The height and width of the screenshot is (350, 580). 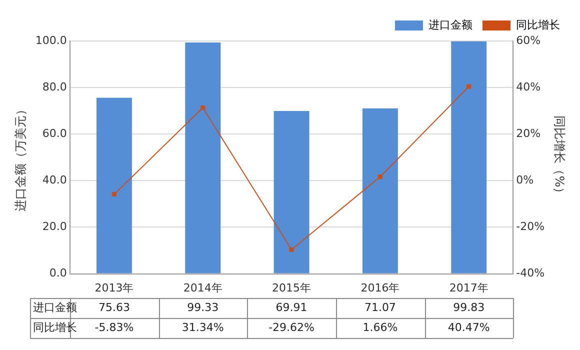 What do you see at coordinates (203, 327) in the screenshot?
I see `data-label: 31.34%` at bounding box center [203, 327].